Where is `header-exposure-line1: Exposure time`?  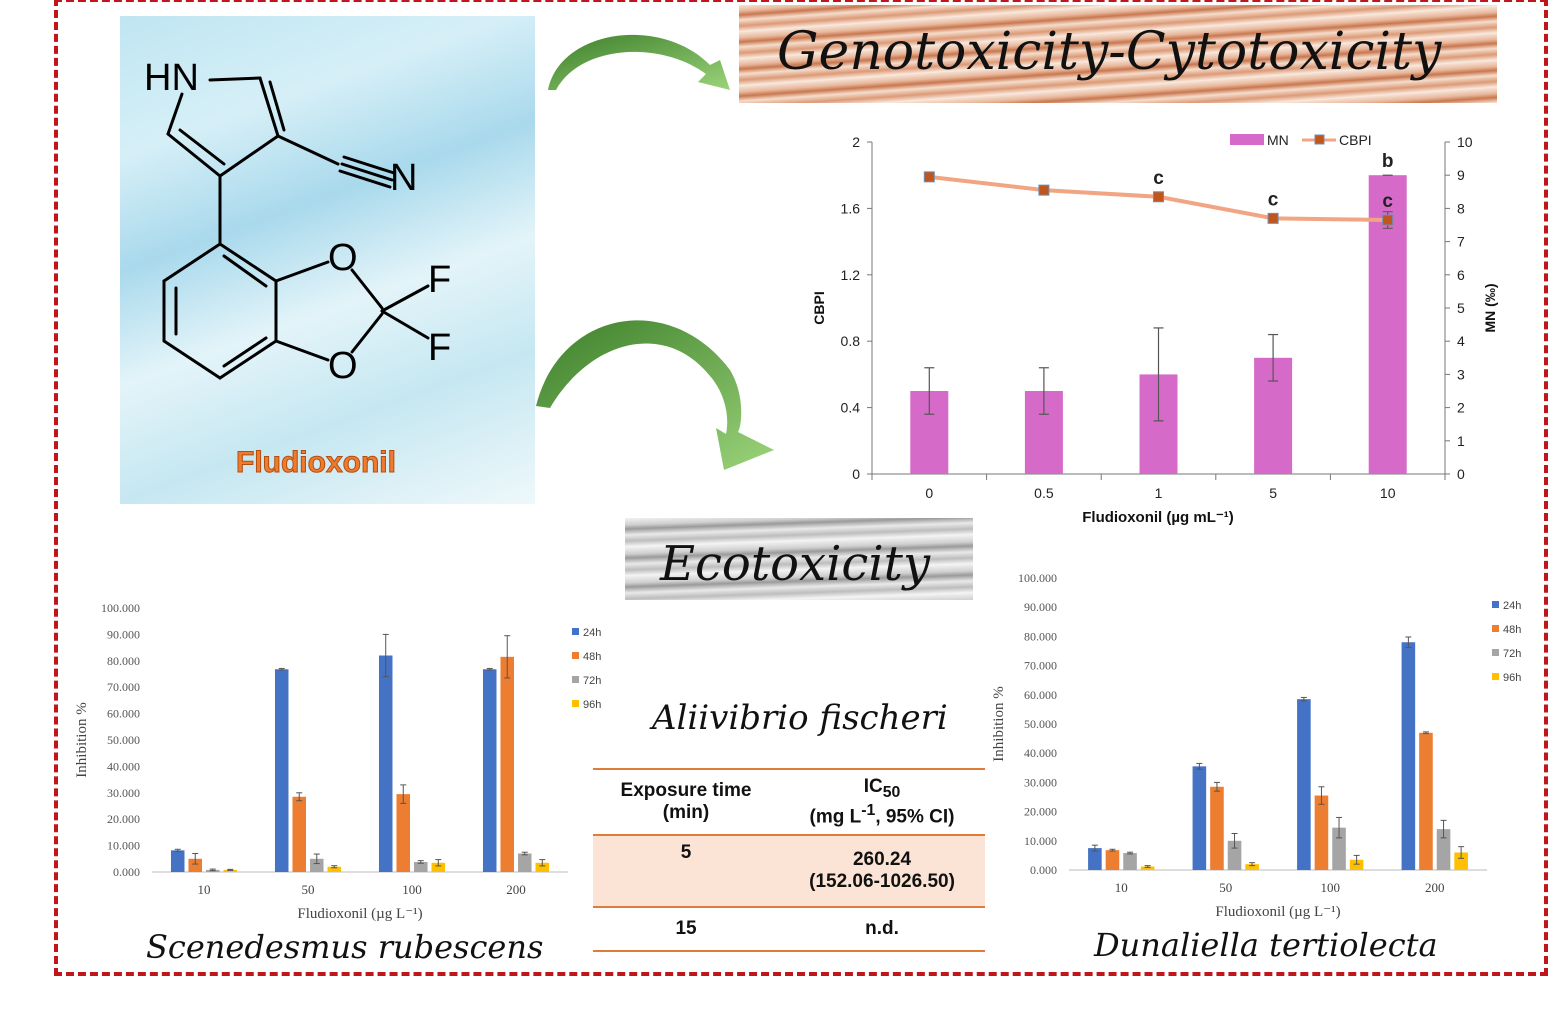
header-exposure-line1: Exposure time is located at coordinates (686, 791).